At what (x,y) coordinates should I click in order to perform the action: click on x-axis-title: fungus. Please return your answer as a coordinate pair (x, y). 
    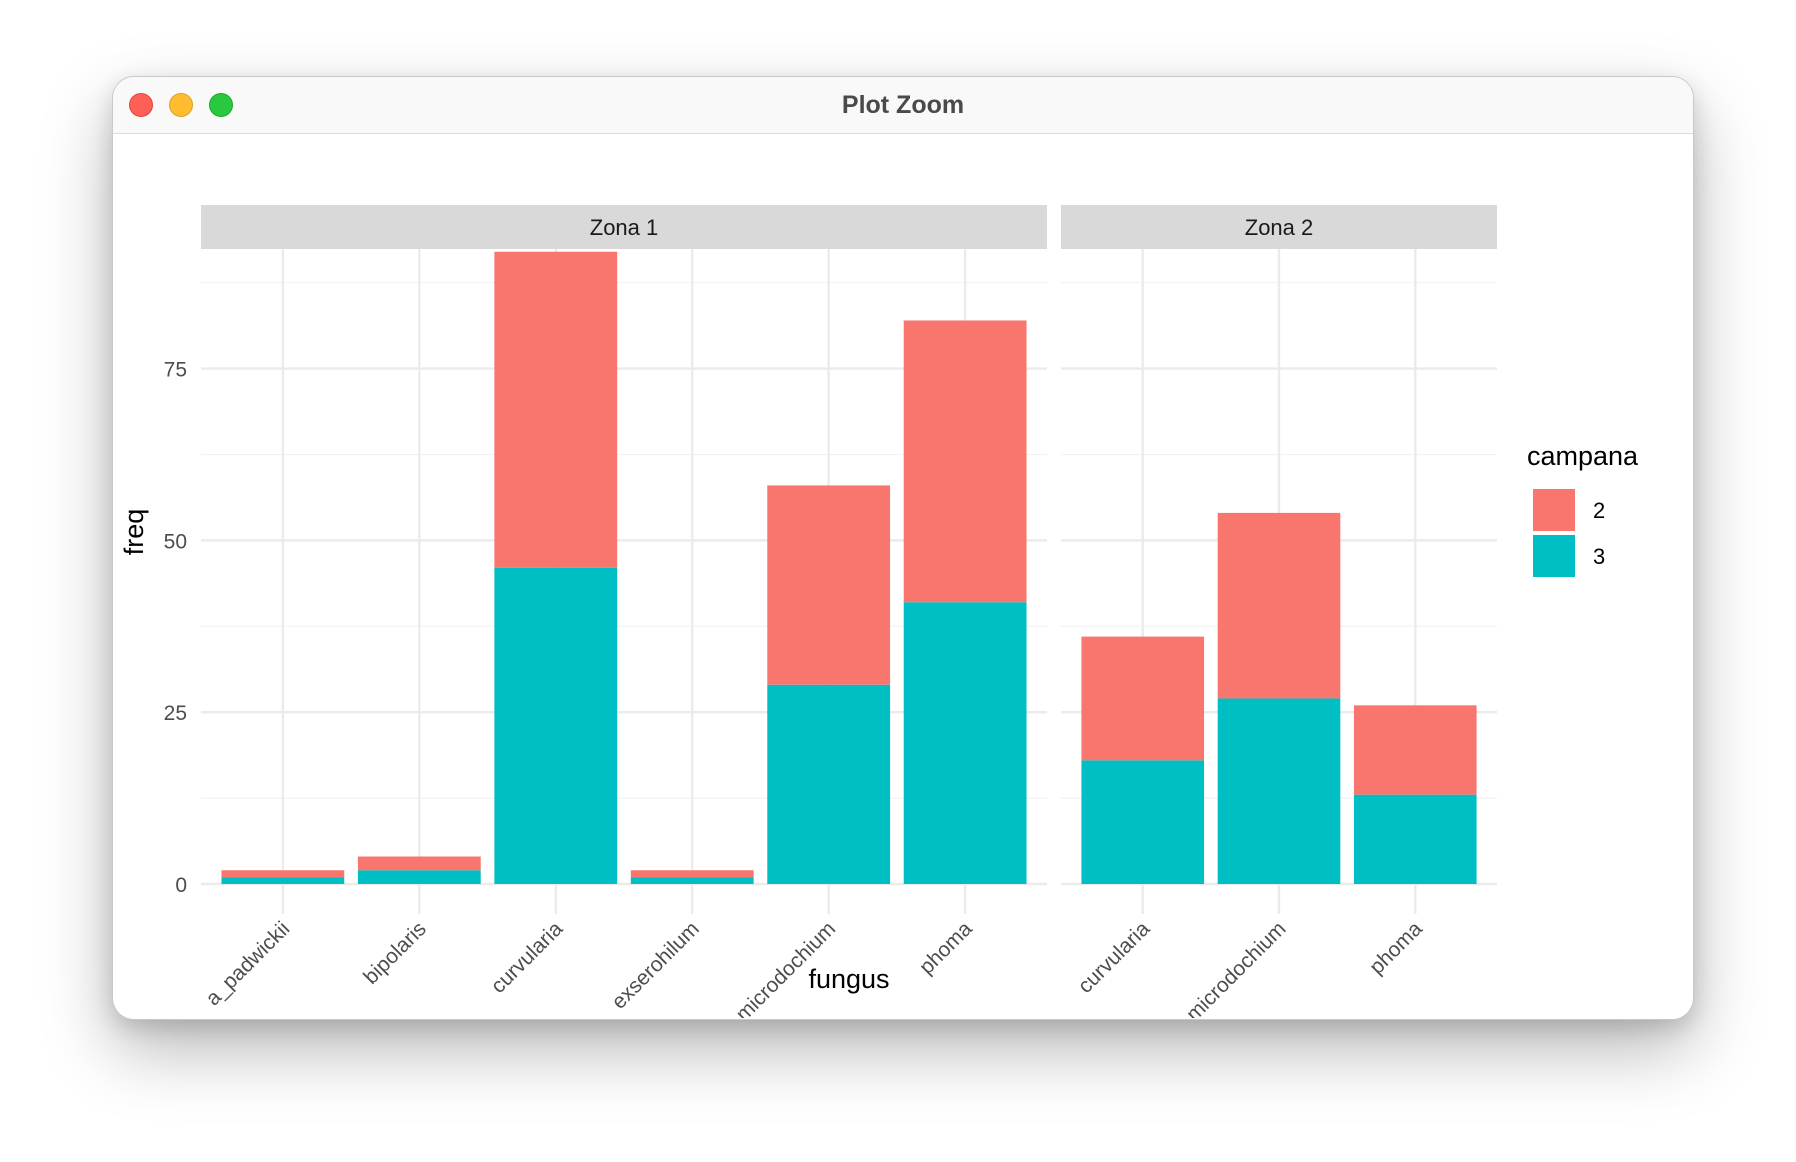
    Looking at the image, I should click on (848, 979).